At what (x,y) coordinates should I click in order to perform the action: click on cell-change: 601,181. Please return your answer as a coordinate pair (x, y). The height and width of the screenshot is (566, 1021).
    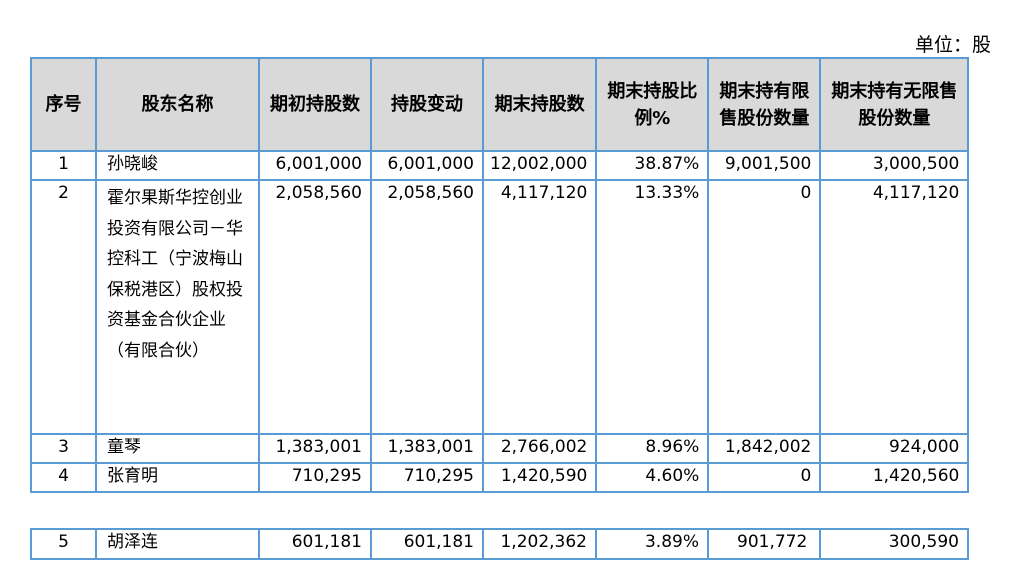
    Looking at the image, I should click on (427, 544).